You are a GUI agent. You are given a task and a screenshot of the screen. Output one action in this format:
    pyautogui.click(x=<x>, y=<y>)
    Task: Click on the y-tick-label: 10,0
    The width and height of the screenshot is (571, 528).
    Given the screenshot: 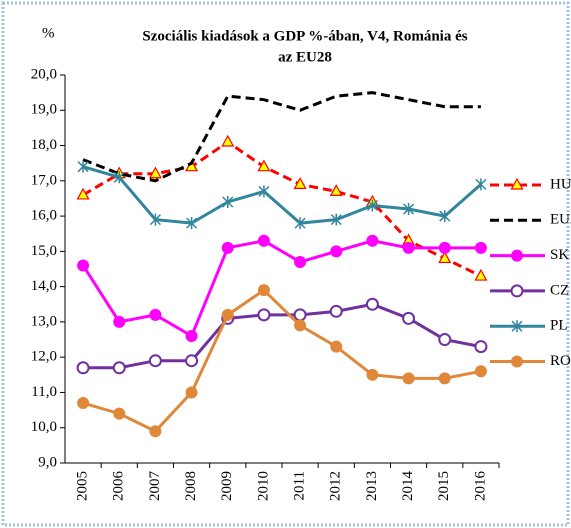 What is the action you would take?
    pyautogui.click(x=44, y=427)
    